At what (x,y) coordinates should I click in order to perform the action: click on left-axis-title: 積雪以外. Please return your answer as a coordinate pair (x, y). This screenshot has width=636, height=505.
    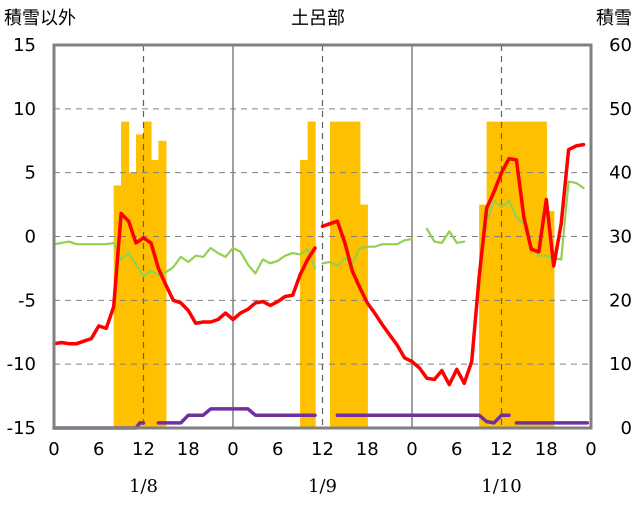
    Looking at the image, I should click on (40, 18).